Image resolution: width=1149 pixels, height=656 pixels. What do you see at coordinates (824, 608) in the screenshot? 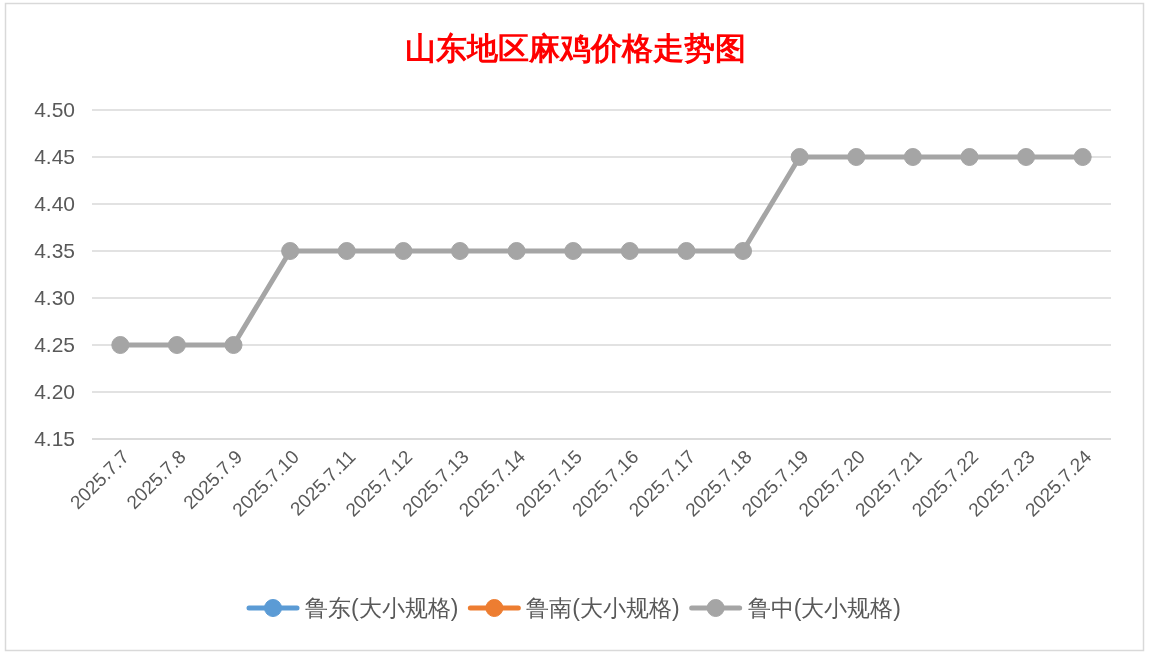
I see `legend-label: 鲁中(大小规格)` at bounding box center [824, 608].